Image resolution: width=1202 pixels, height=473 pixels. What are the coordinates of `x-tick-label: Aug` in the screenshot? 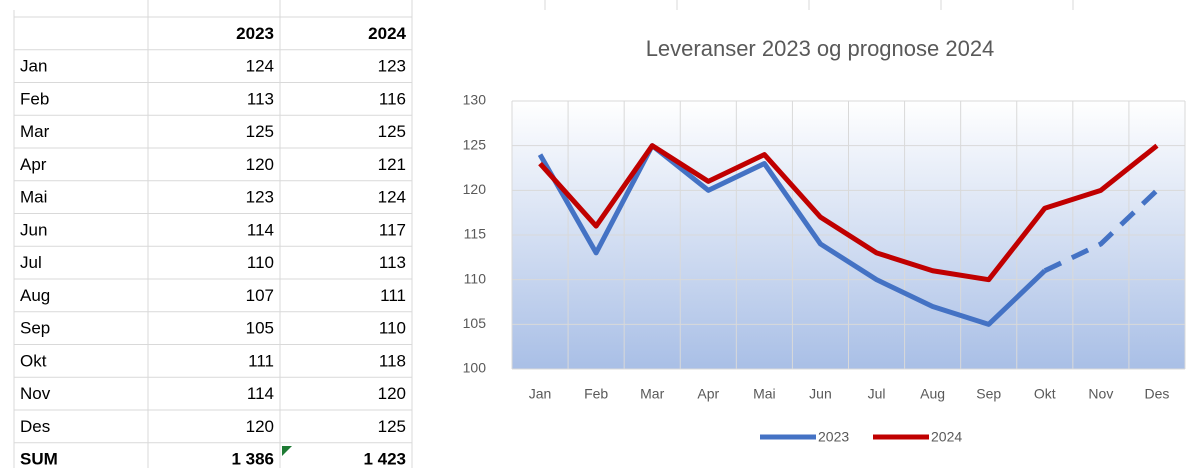 It's located at (932, 394).